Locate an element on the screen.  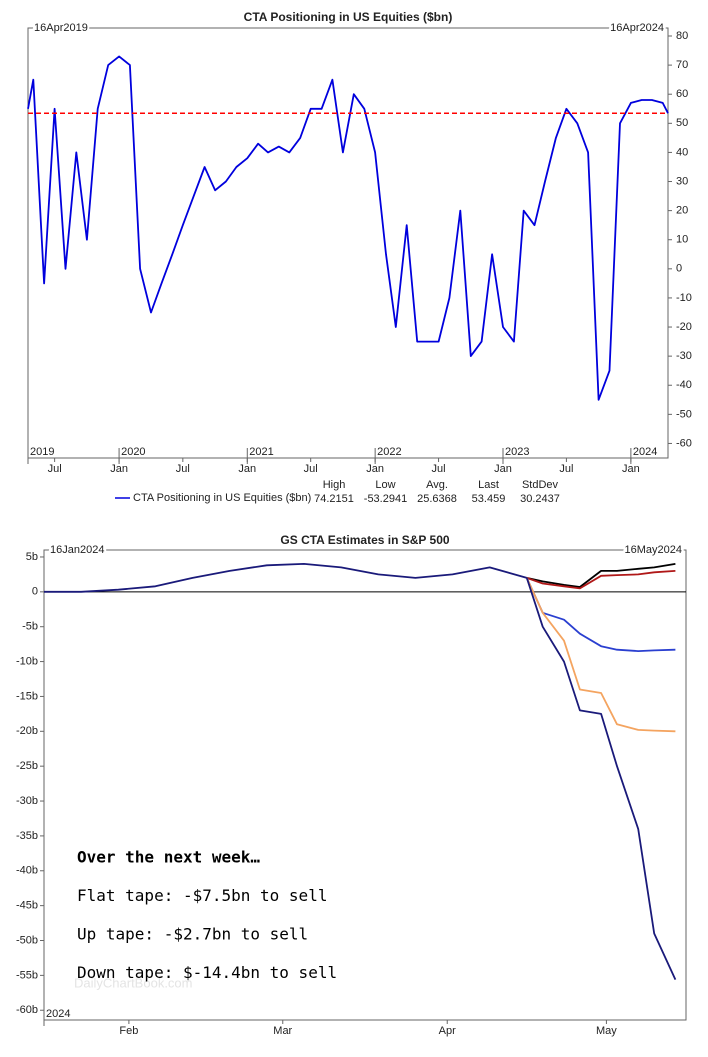
y-tick-label: -55b is located at coordinates (27, 975).